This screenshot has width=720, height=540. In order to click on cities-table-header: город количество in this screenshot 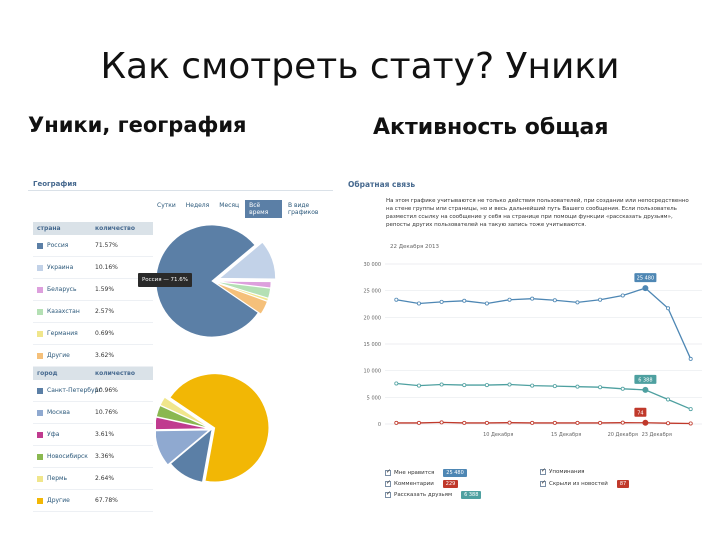, I will do `click(93, 373)`.